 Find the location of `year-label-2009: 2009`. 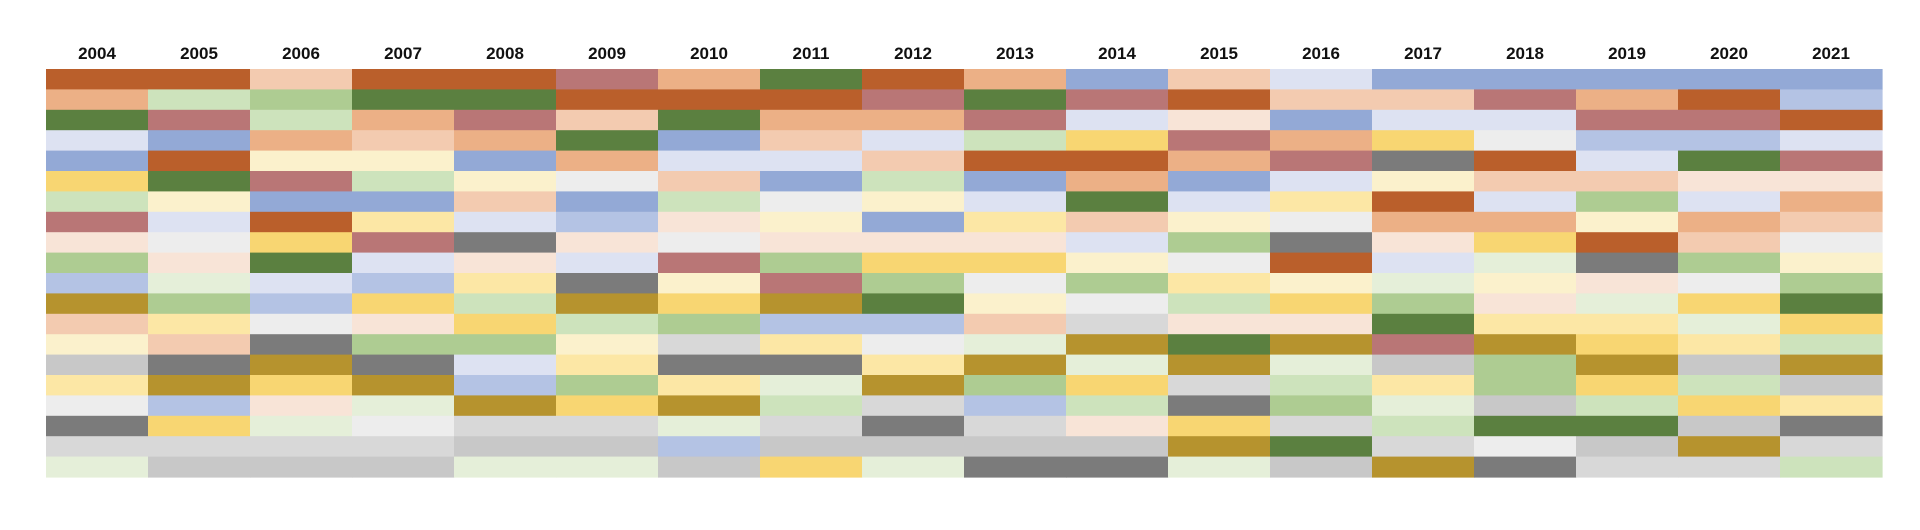

year-label-2009: 2009 is located at coordinates (607, 53).